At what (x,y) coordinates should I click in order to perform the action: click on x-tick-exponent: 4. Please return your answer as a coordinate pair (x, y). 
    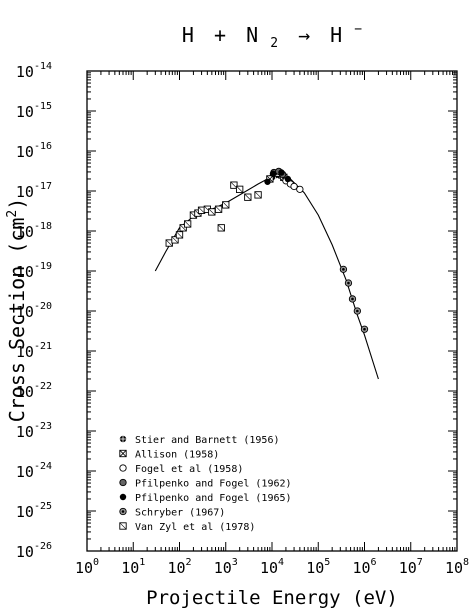
    Looking at the image, I should click on (281, 562).